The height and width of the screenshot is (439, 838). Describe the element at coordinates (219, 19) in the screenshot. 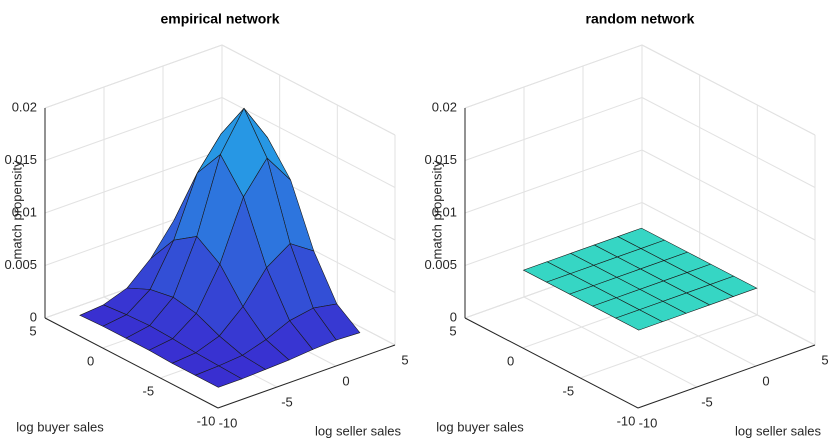

I see `chart-title: empirical network` at that location.